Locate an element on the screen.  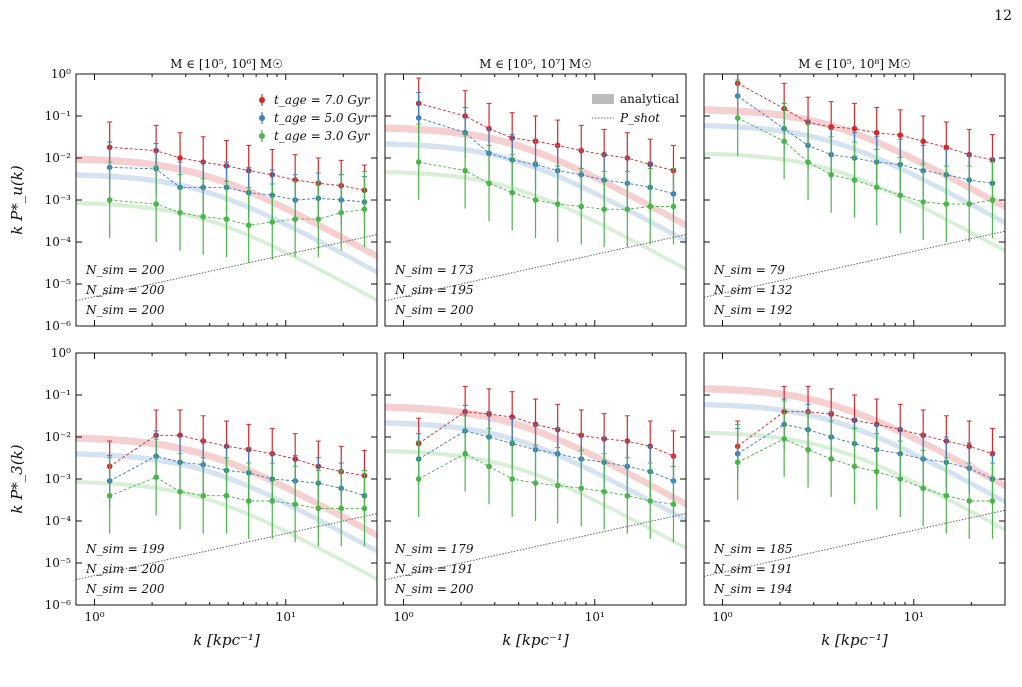
nsim-label-blue: N_sim = 195 is located at coordinates (433, 290).